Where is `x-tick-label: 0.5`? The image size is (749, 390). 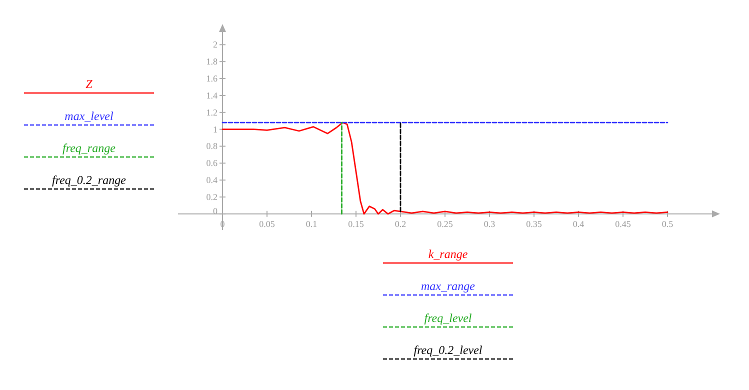
x-tick-label: 0.5 is located at coordinates (668, 223).